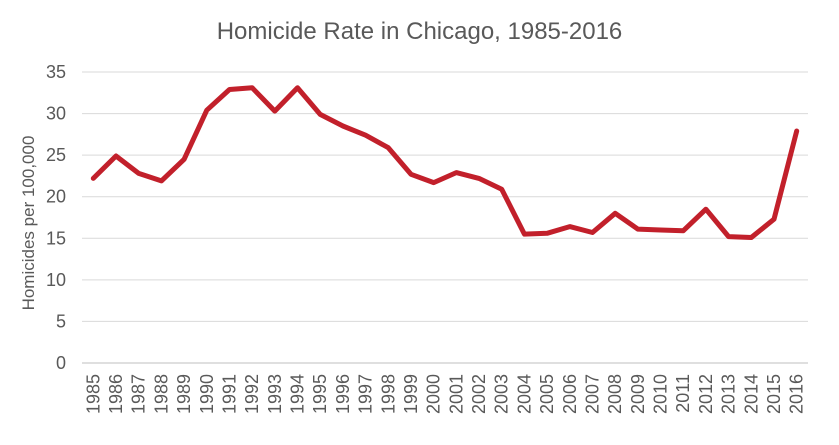  I want to click on y-tick-label: 10, so click(56, 280).